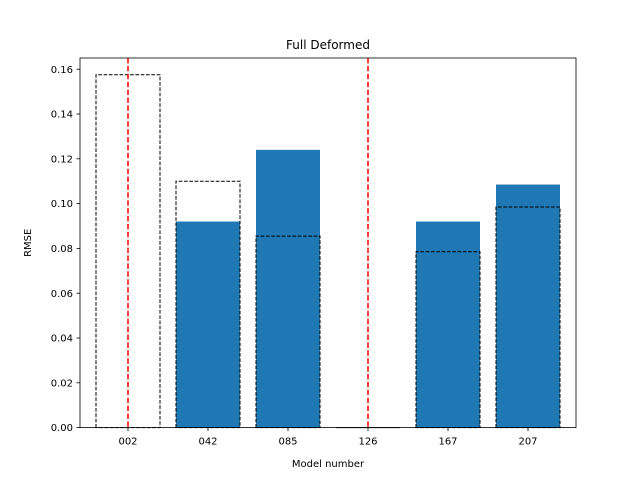 The image size is (640, 480). What do you see at coordinates (62, 339) in the screenshot?
I see `y-tick-label: 0.04` at bounding box center [62, 339].